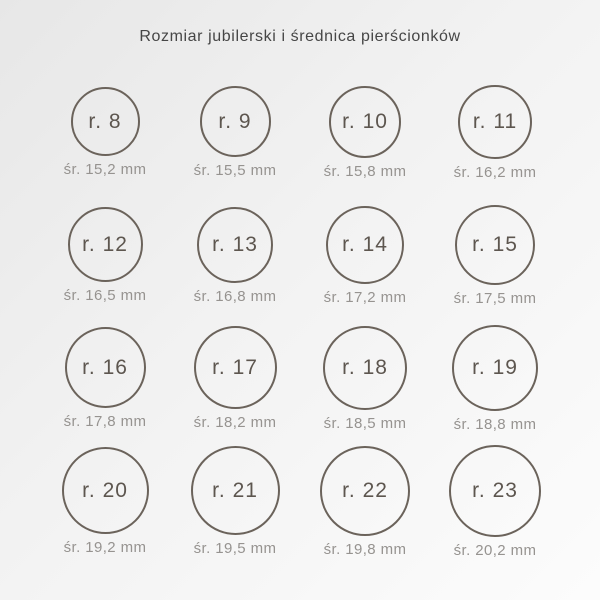 The height and width of the screenshot is (600, 600). I want to click on ring-size-label: r. 13, so click(235, 244).